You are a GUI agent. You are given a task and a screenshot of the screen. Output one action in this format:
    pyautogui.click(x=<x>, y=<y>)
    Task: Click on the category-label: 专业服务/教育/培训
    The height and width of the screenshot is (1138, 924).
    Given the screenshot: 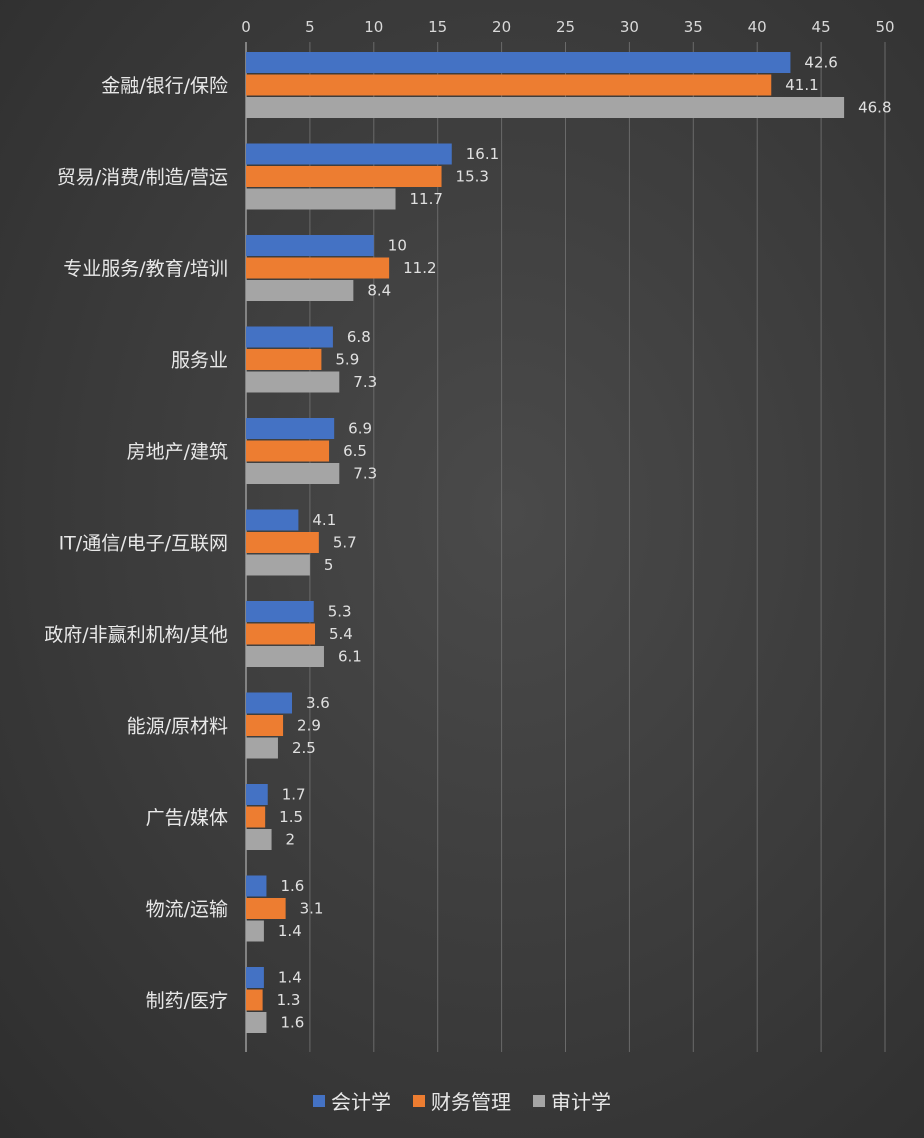 What is the action you would take?
    pyautogui.click(x=145, y=269)
    